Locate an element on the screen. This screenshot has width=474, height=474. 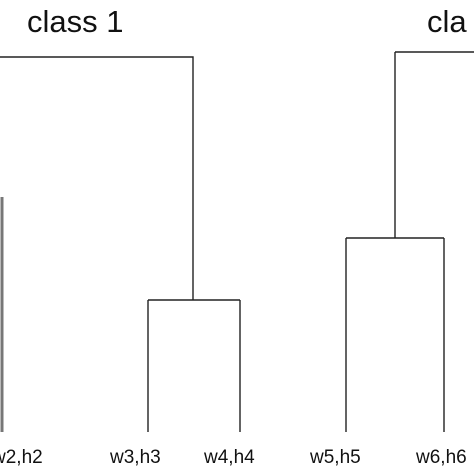
leaf-label-w4: w4,h4 is located at coordinates (229, 457).